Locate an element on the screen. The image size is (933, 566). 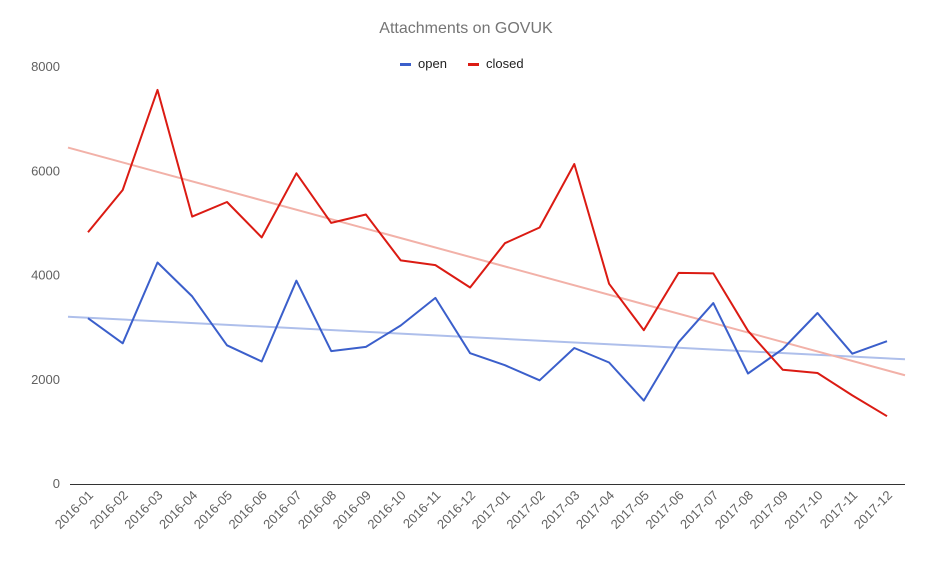
x-tick-label: 2017-10 is located at coordinates (803, 510).